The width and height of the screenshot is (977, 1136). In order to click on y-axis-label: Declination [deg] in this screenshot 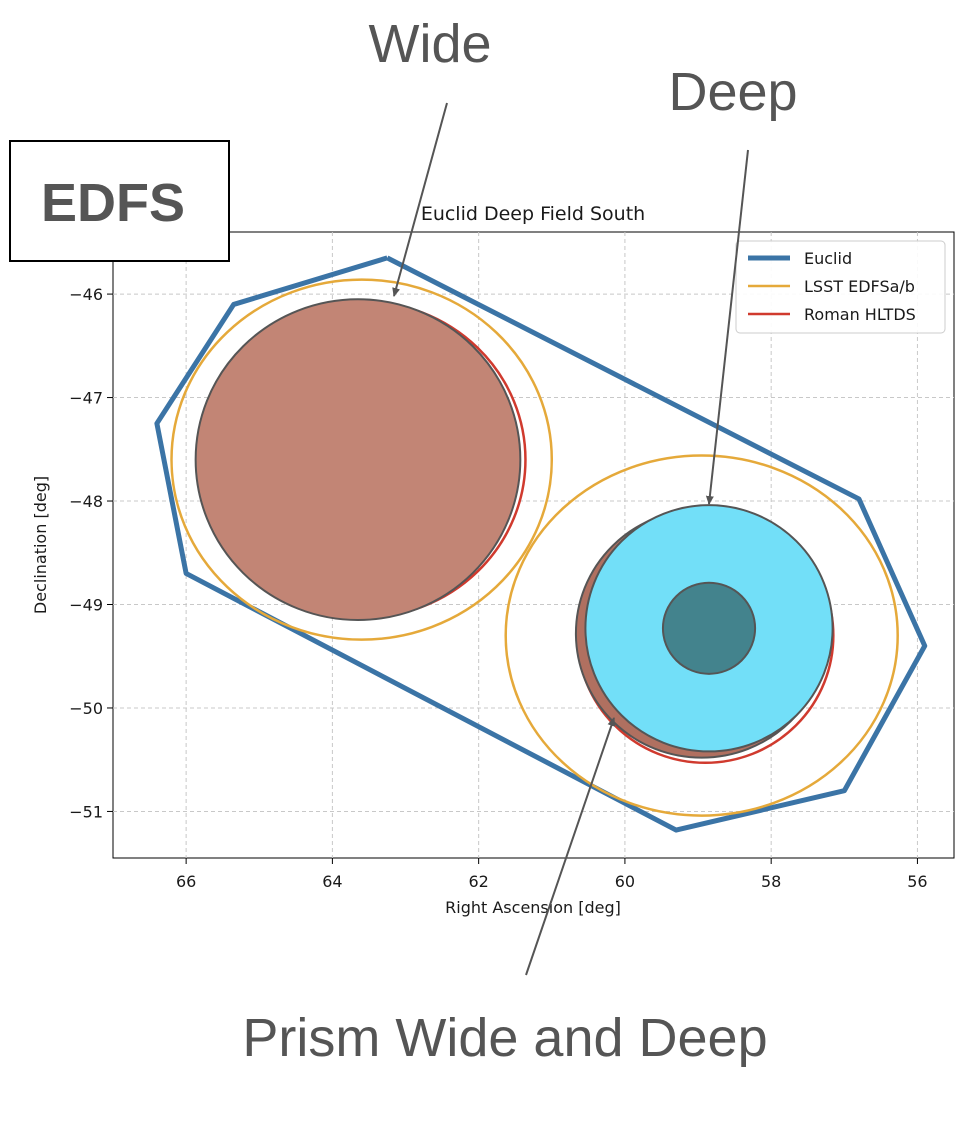, I will do `click(40, 545)`.